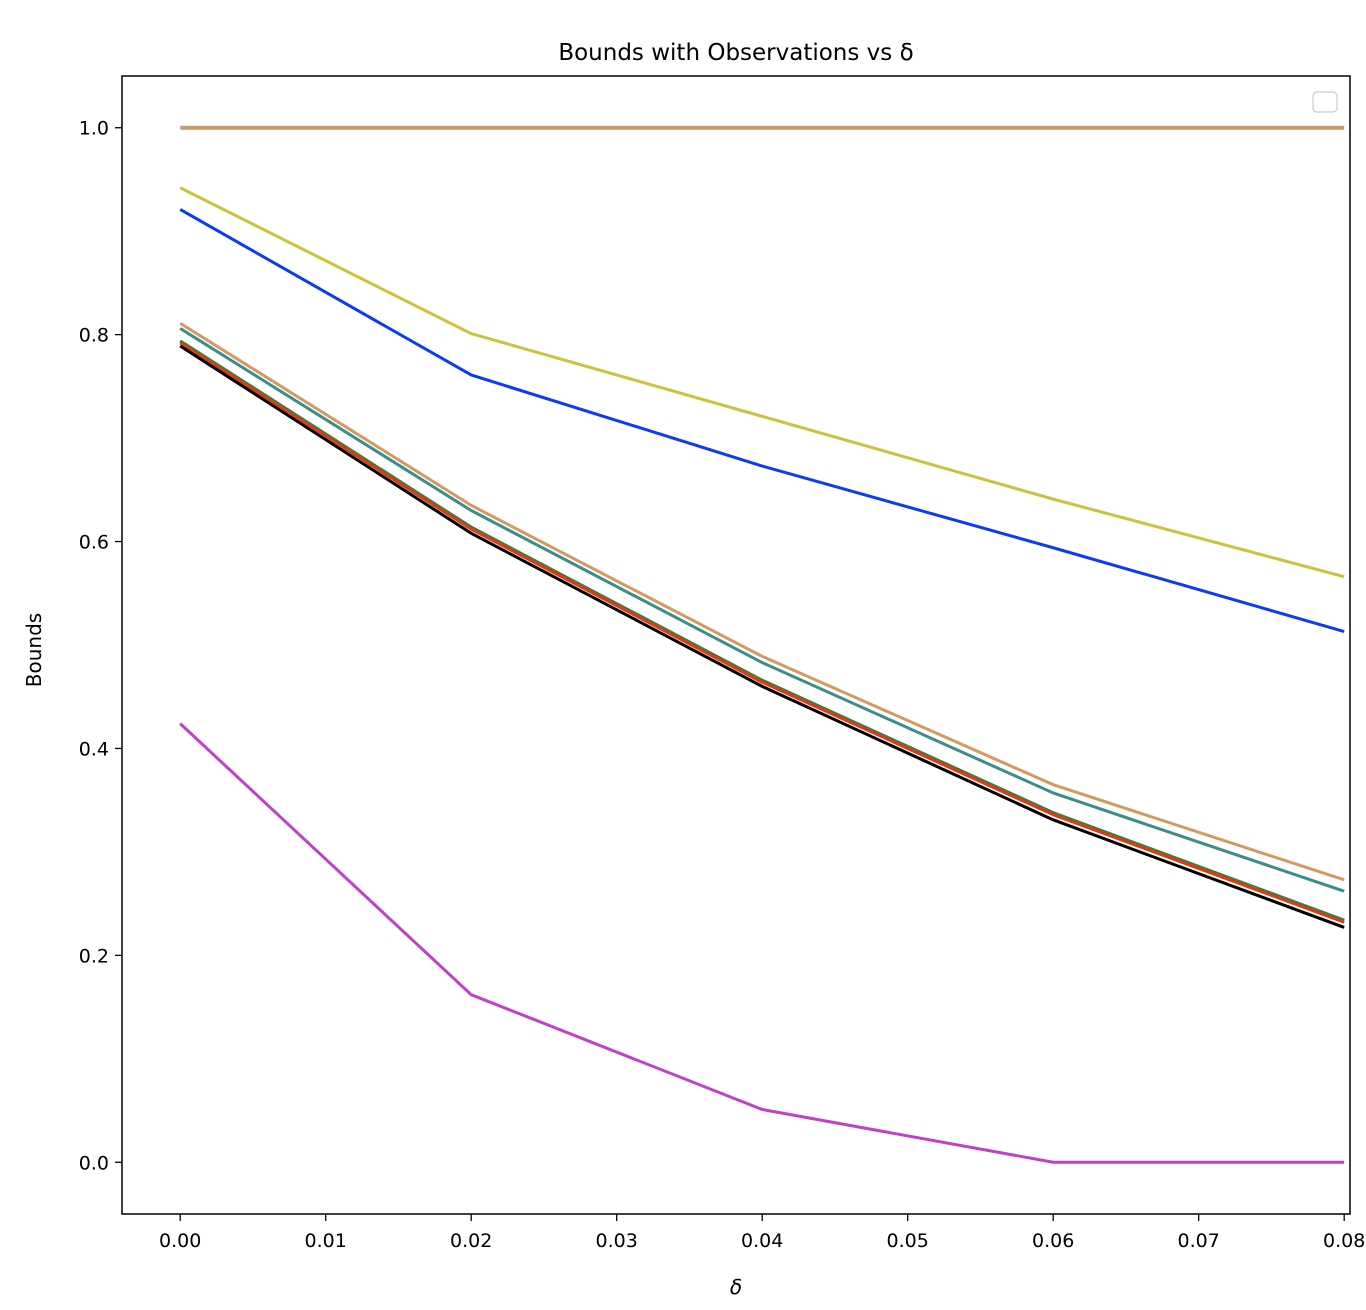  What do you see at coordinates (736, 1287) in the screenshot?
I see `x-axis-label: δ` at bounding box center [736, 1287].